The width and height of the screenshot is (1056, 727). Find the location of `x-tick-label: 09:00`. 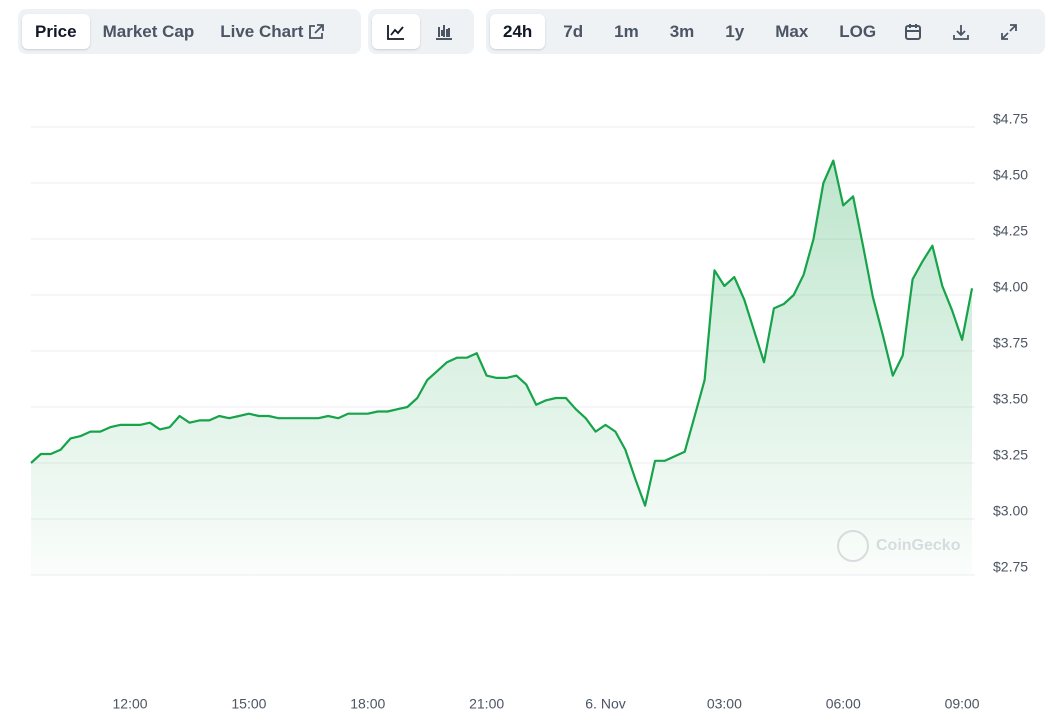

x-tick-label: 09:00 is located at coordinates (962, 704).